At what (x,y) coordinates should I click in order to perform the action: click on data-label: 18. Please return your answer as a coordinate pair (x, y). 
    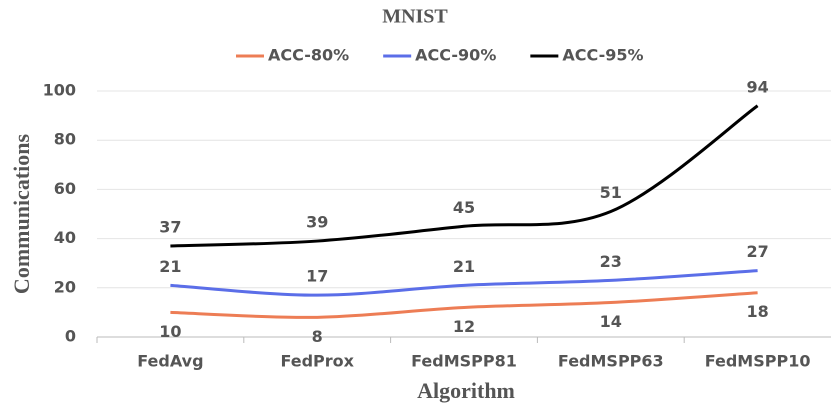
    Looking at the image, I should click on (757, 311).